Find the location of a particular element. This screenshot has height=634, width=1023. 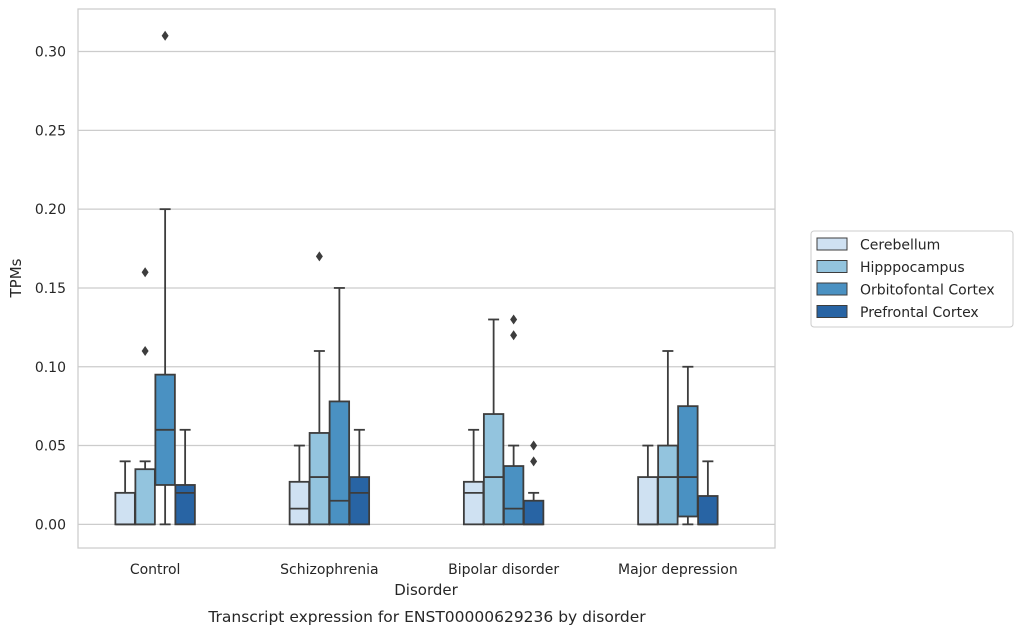

x-tick-label: Control is located at coordinates (155, 570).